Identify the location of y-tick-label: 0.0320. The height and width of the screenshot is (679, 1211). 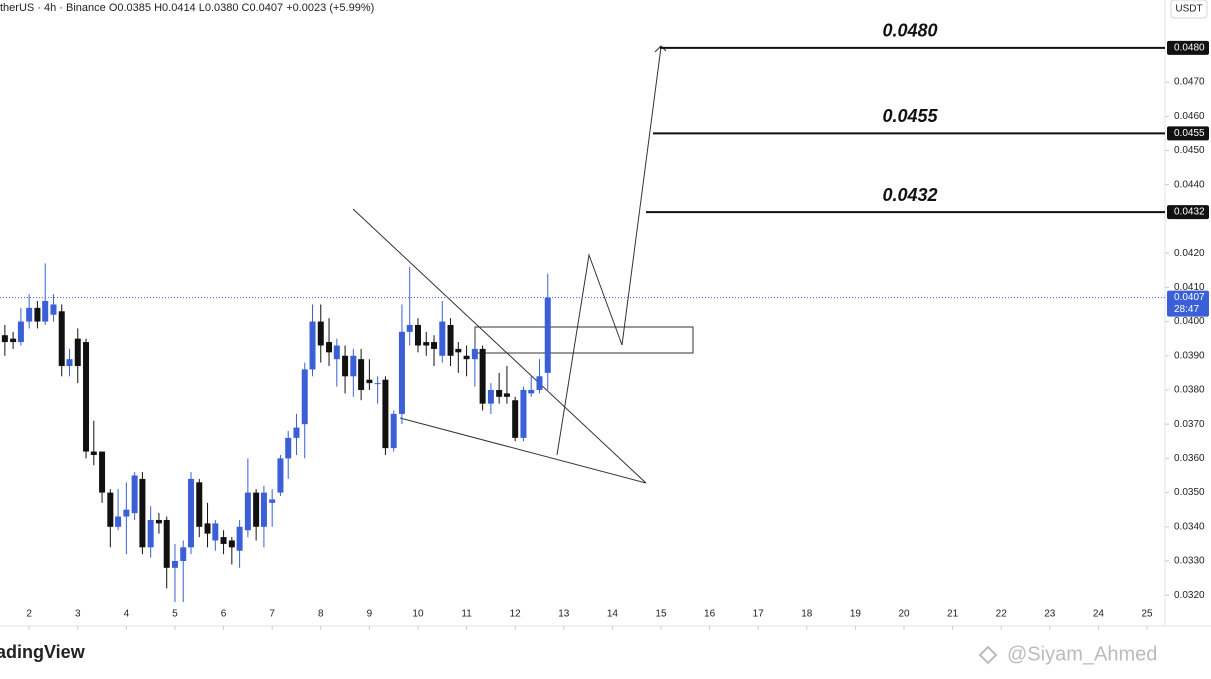
(1189, 595).